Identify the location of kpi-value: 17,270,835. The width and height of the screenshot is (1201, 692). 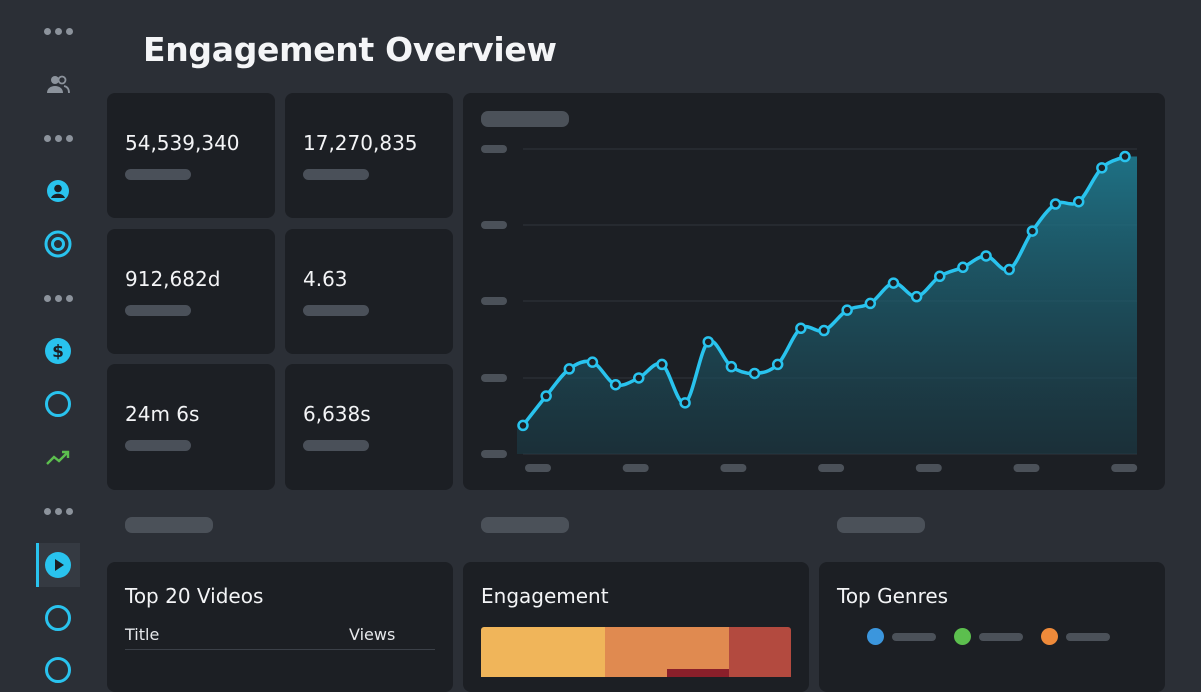
(360, 143).